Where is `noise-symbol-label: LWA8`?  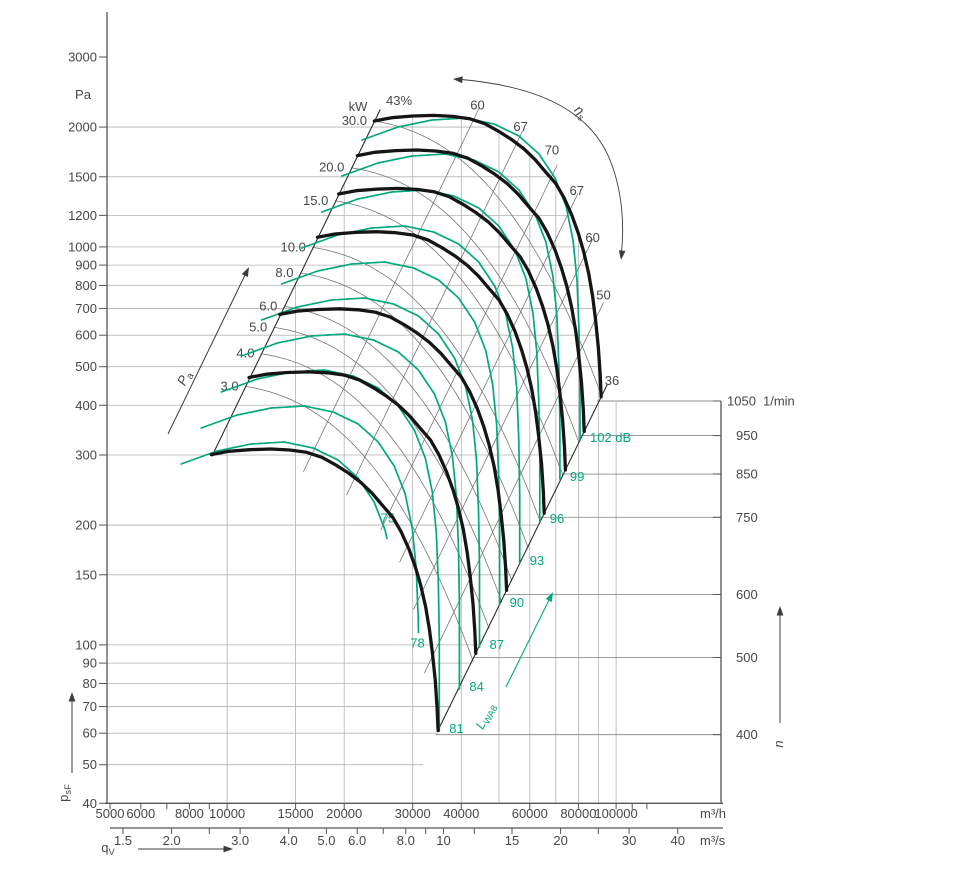
noise-symbol-label: LWA8 is located at coordinates (485, 716).